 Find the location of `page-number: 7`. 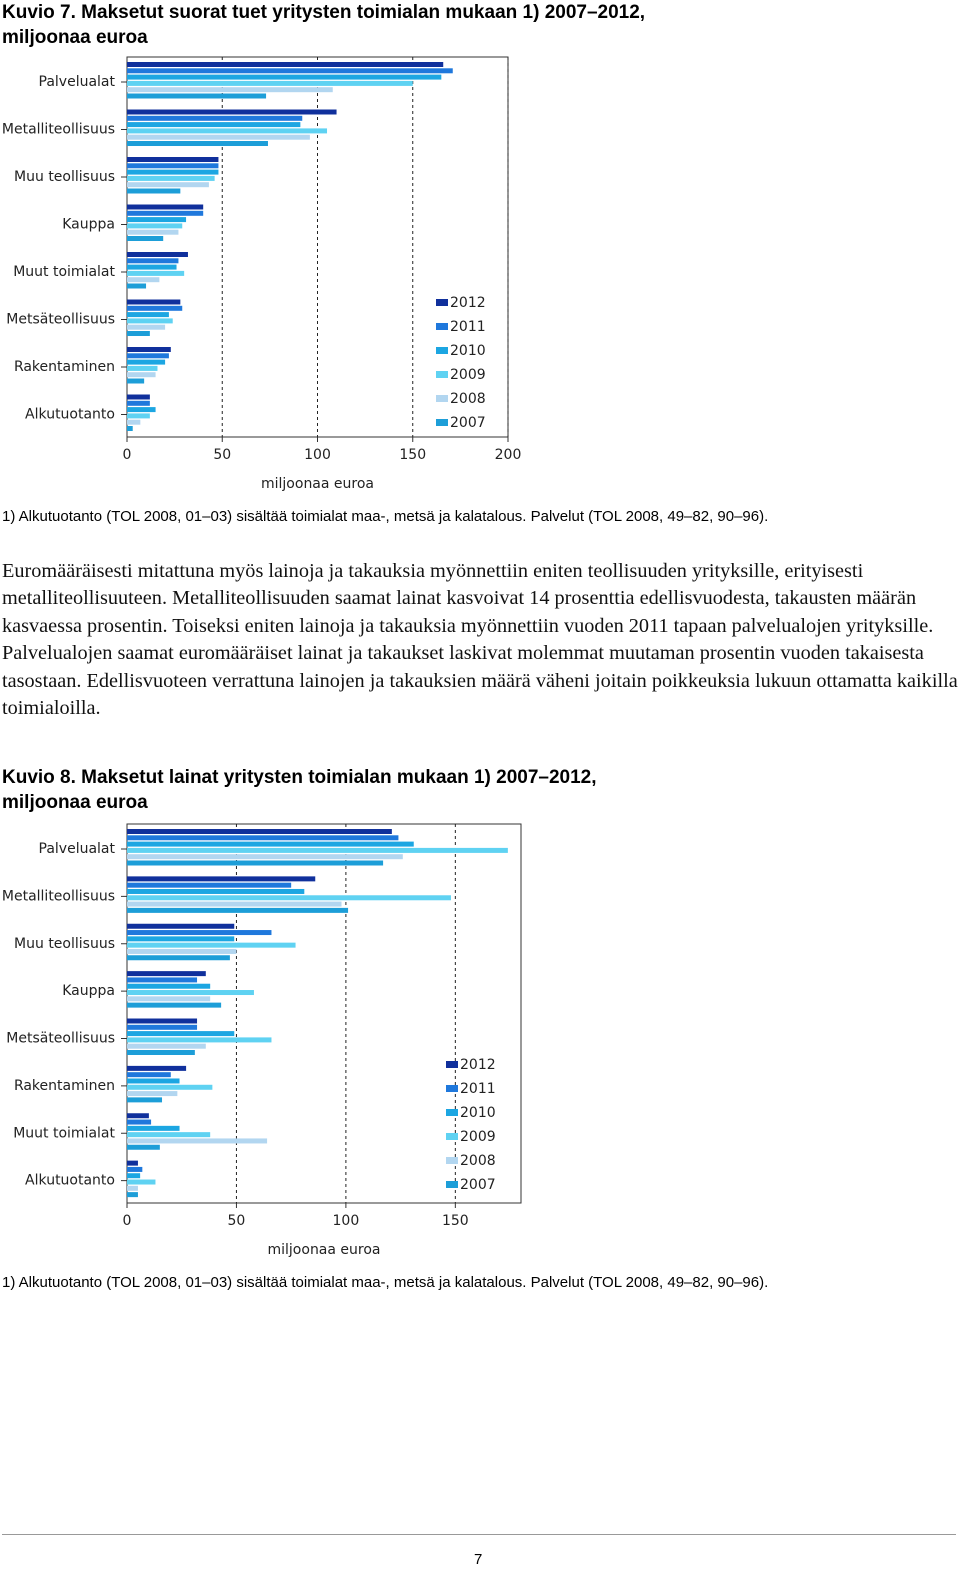

page-number: 7 is located at coordinates (478, 1559).